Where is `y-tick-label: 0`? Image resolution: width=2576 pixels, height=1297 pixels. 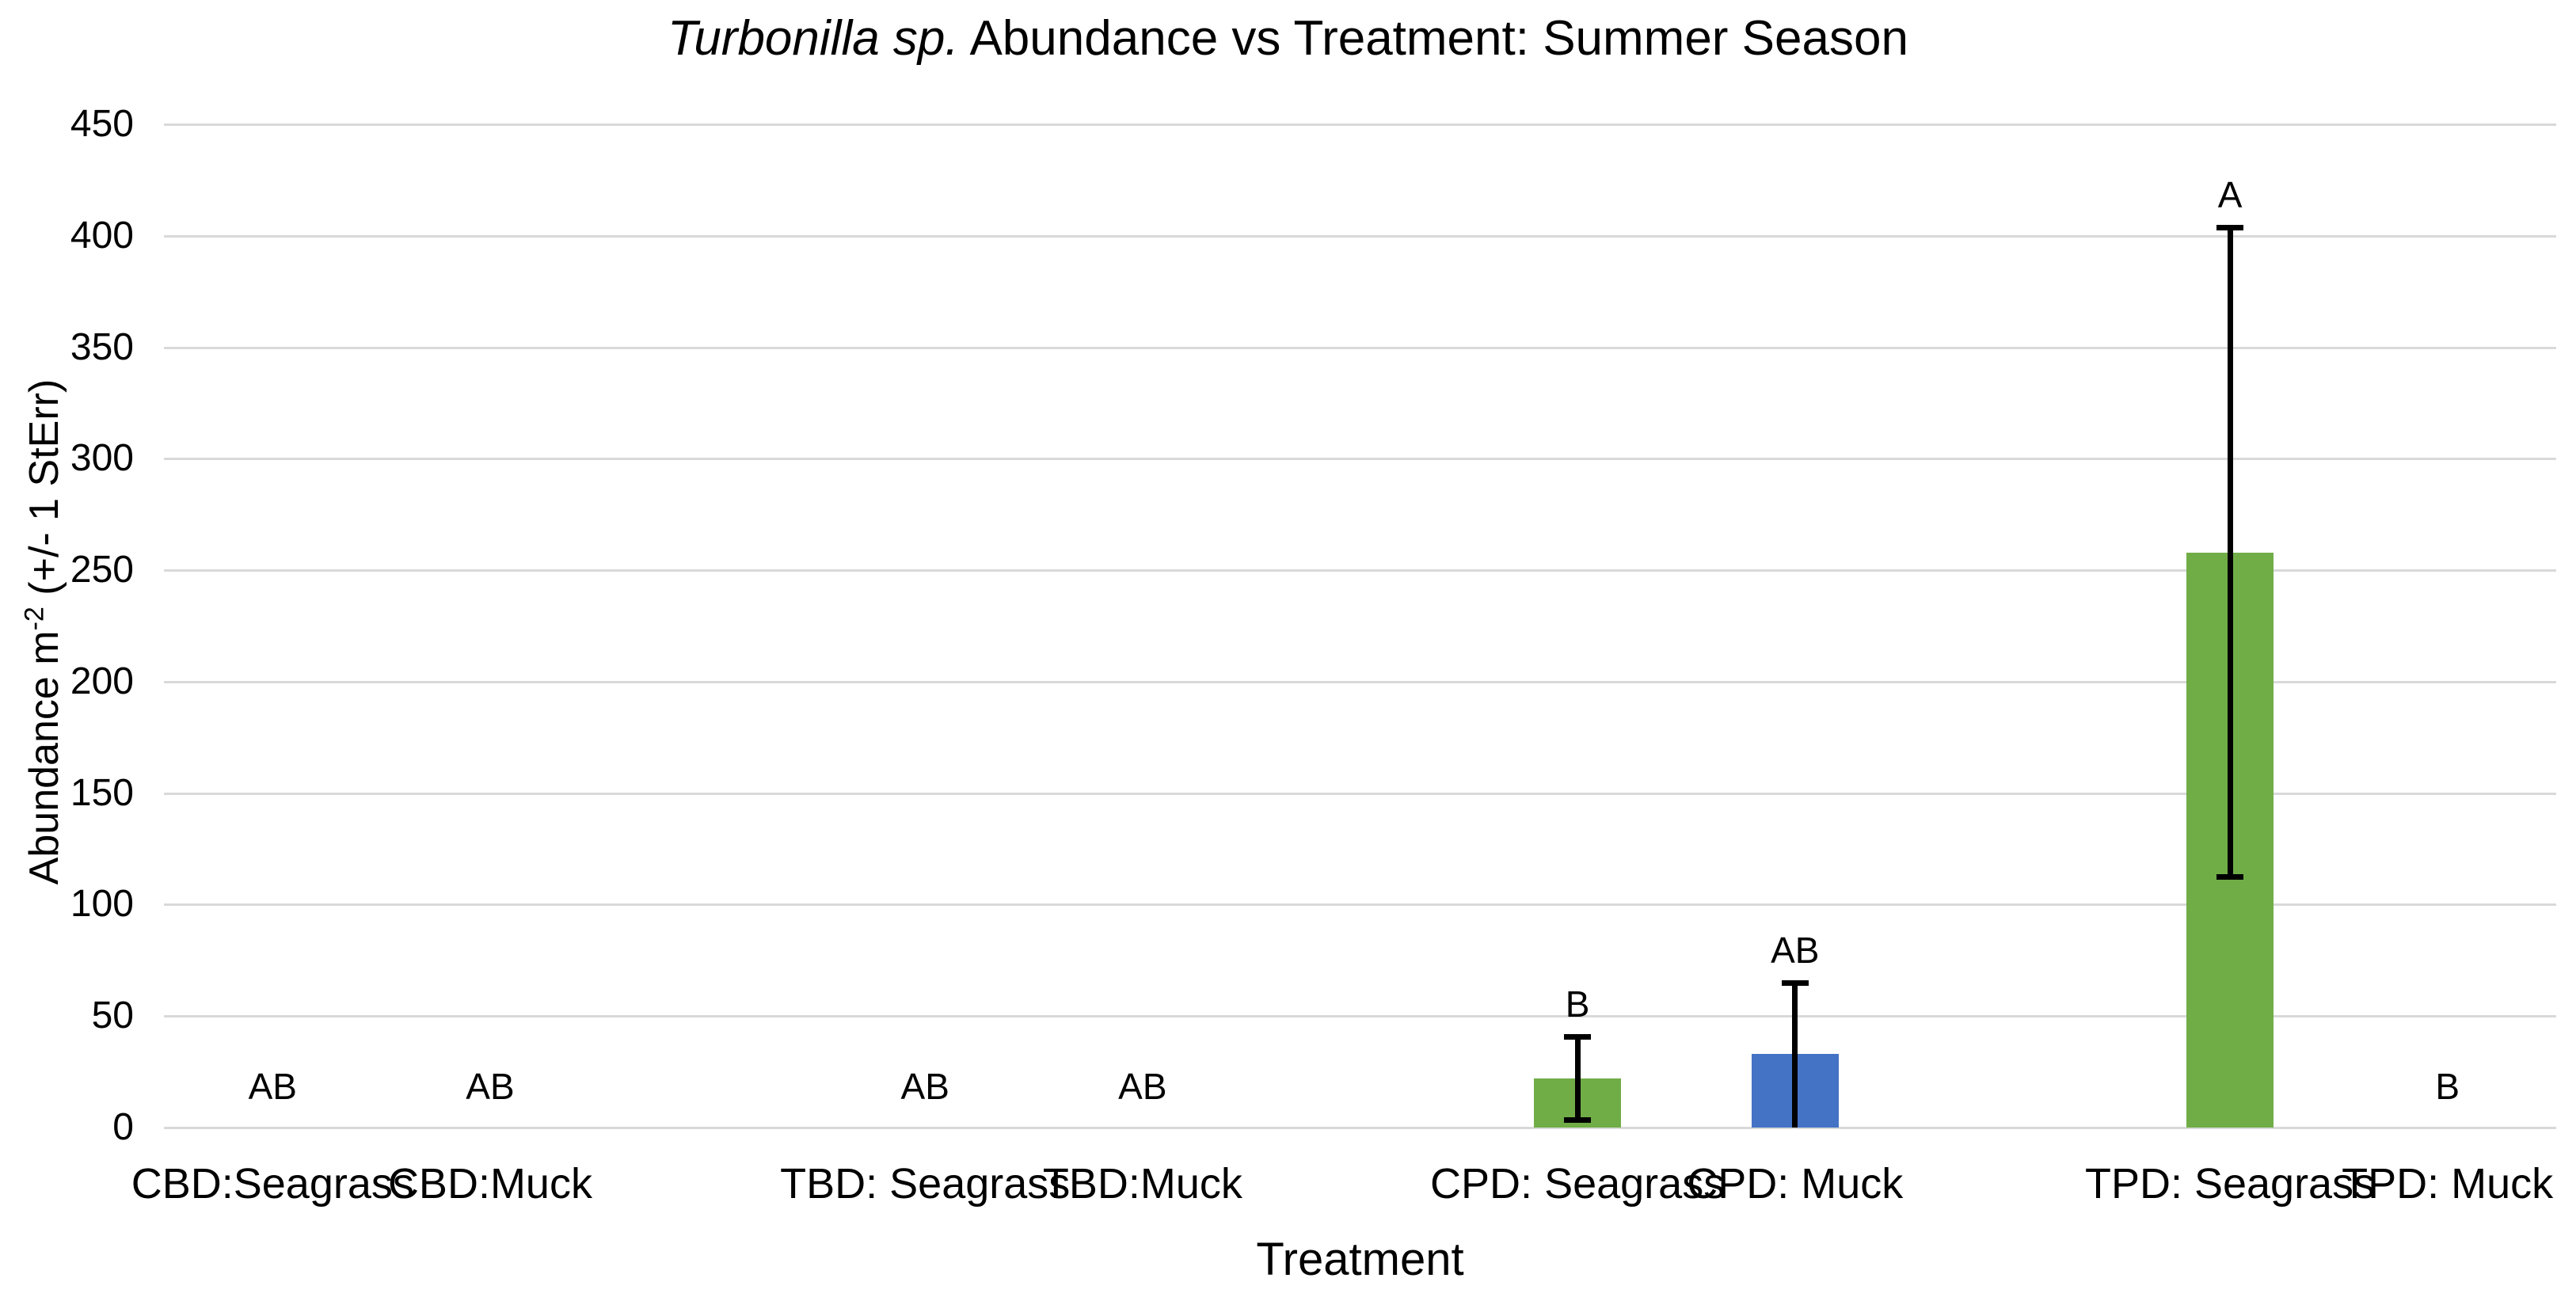
y-tick-label: 0 is located at coordinates (123, 1127).